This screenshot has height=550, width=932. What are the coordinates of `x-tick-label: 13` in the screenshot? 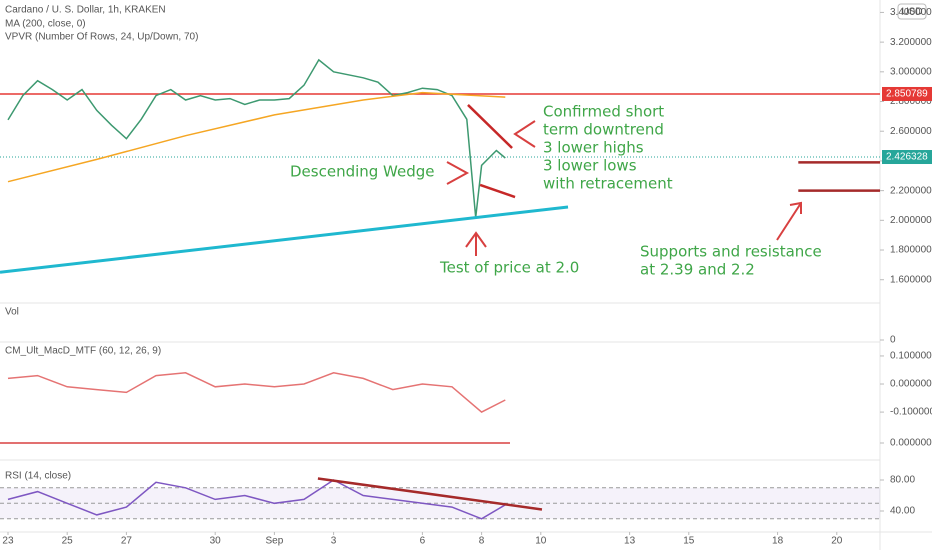 It's located at (630, 541).